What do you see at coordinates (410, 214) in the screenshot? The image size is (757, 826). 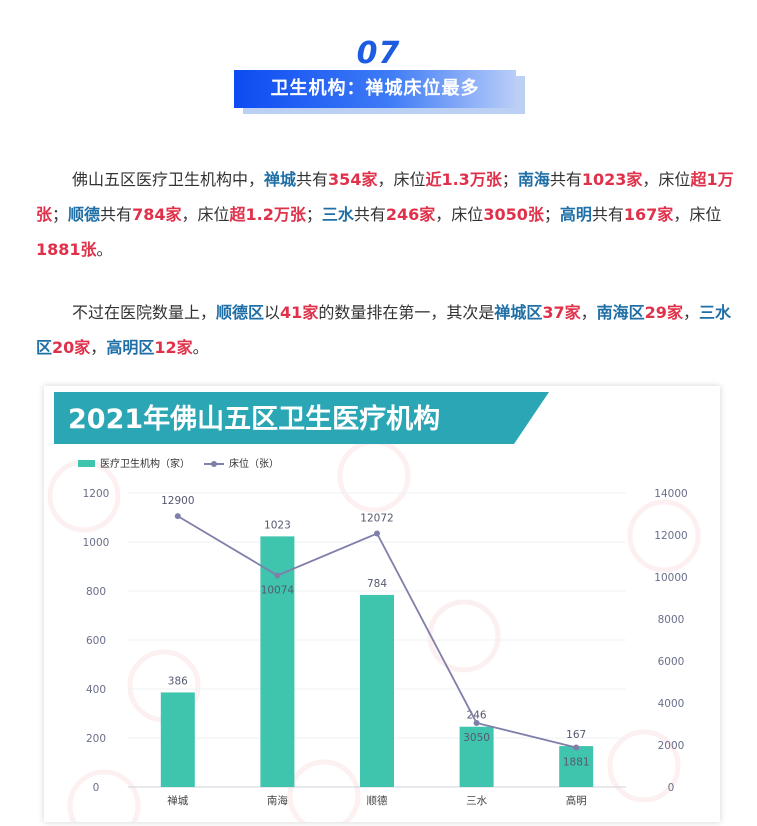 I see `highlight-number: 246家` at bounding box center [410, 214].